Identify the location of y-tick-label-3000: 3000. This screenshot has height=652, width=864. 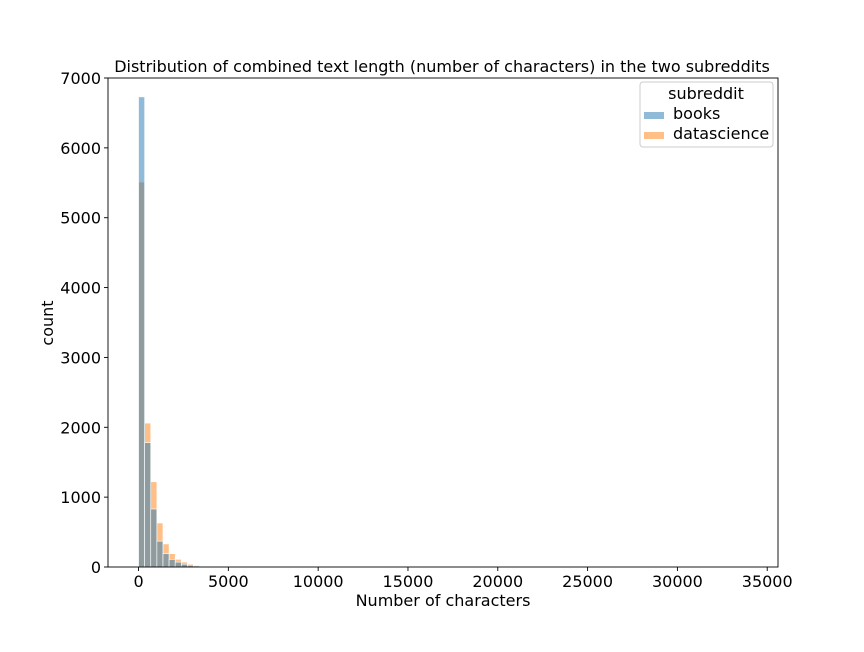
(80, 357).